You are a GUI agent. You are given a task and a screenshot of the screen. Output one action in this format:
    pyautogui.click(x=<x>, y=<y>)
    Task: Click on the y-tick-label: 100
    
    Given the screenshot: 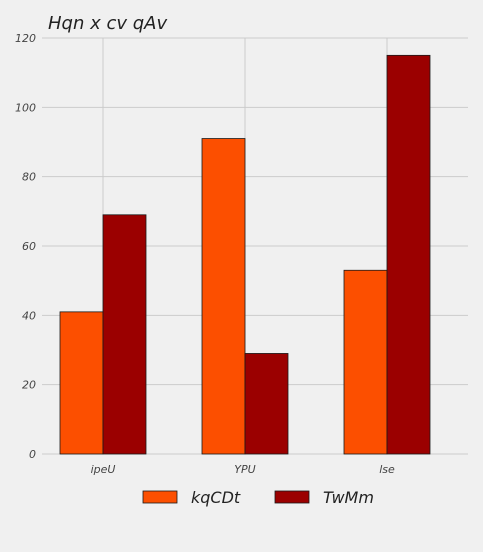 What is the action you would take?
    pyautogui.click(x=25, y=107)
    